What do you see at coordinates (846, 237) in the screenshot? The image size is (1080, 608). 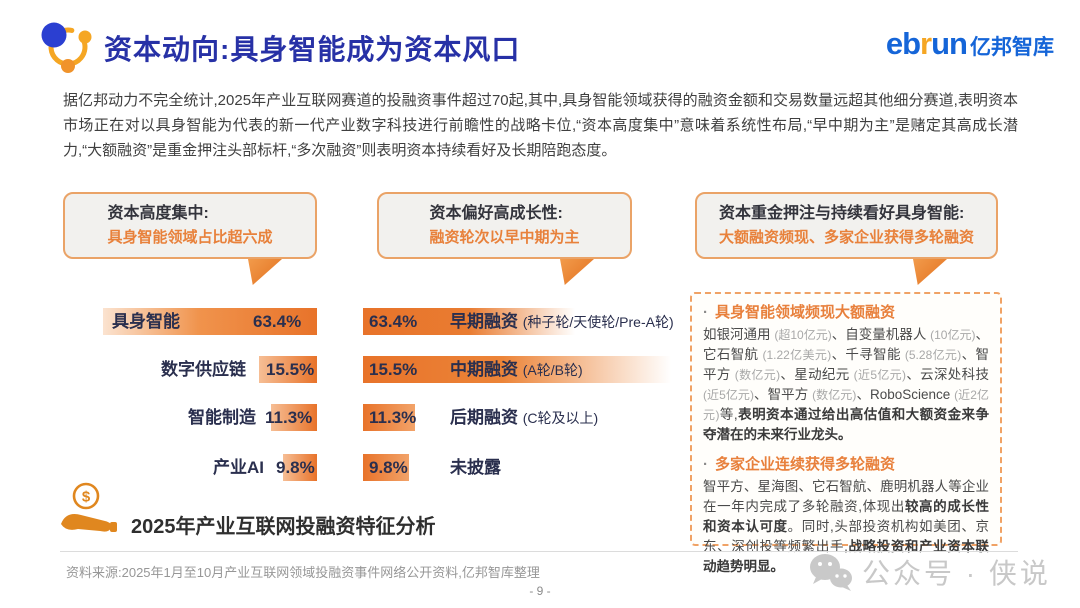 I see `callout-subtitle: 大额融资频现、多家企业获得多轮融资` at bounding box center [846, 237].